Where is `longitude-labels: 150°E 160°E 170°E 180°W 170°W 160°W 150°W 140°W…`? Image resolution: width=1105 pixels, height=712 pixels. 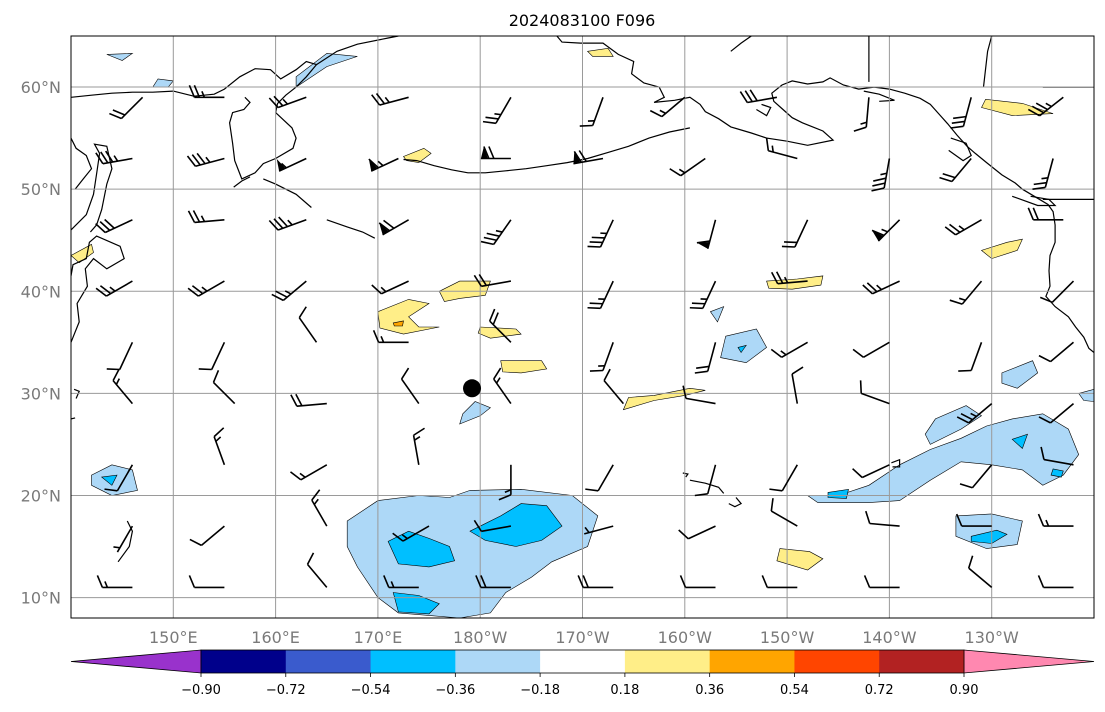
longitude-labels: 150°E 160°E 170°E 180°W 170°W 160°W 150°W 140°W… is located at coordinates (584, 637).